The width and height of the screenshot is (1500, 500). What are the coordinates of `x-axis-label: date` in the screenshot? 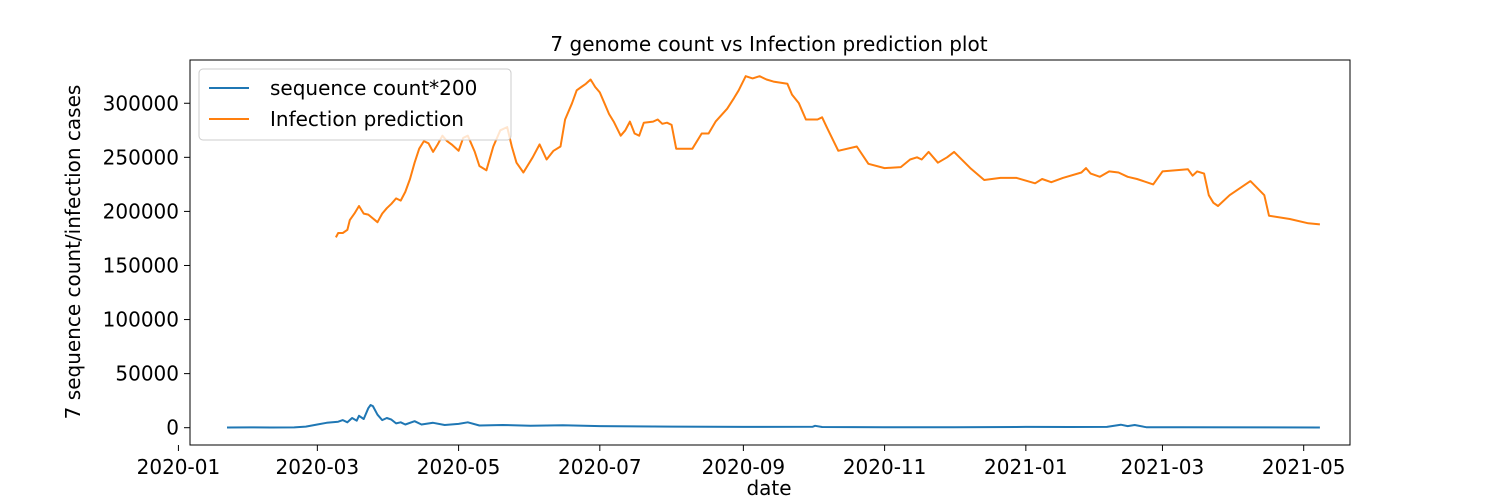 It's located at (768, 488).